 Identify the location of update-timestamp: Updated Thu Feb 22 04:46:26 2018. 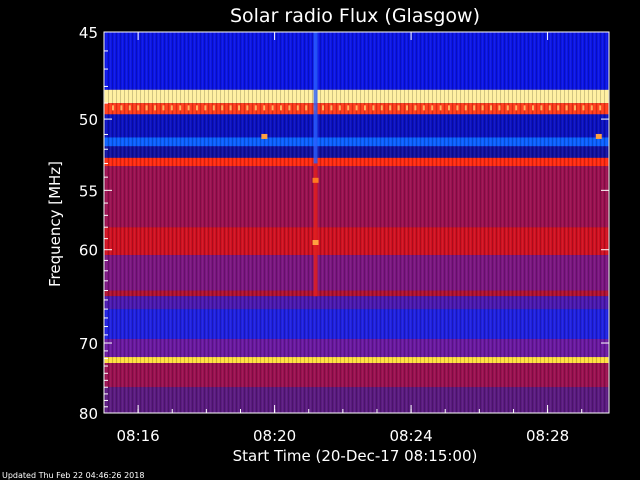
(73, 475).